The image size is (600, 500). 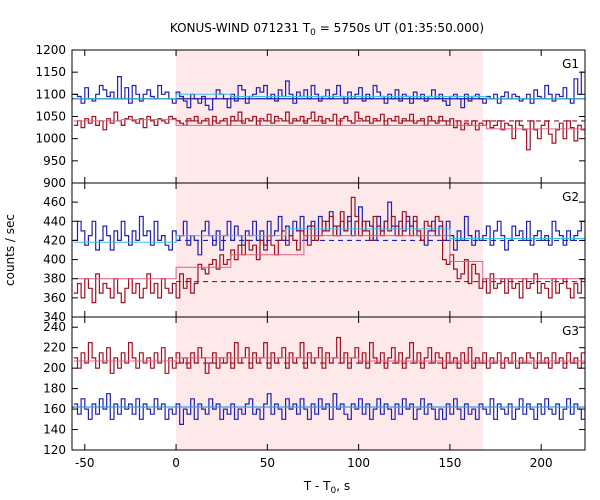 I want to click on ytick-label: 180, so click(x=54, y=389).